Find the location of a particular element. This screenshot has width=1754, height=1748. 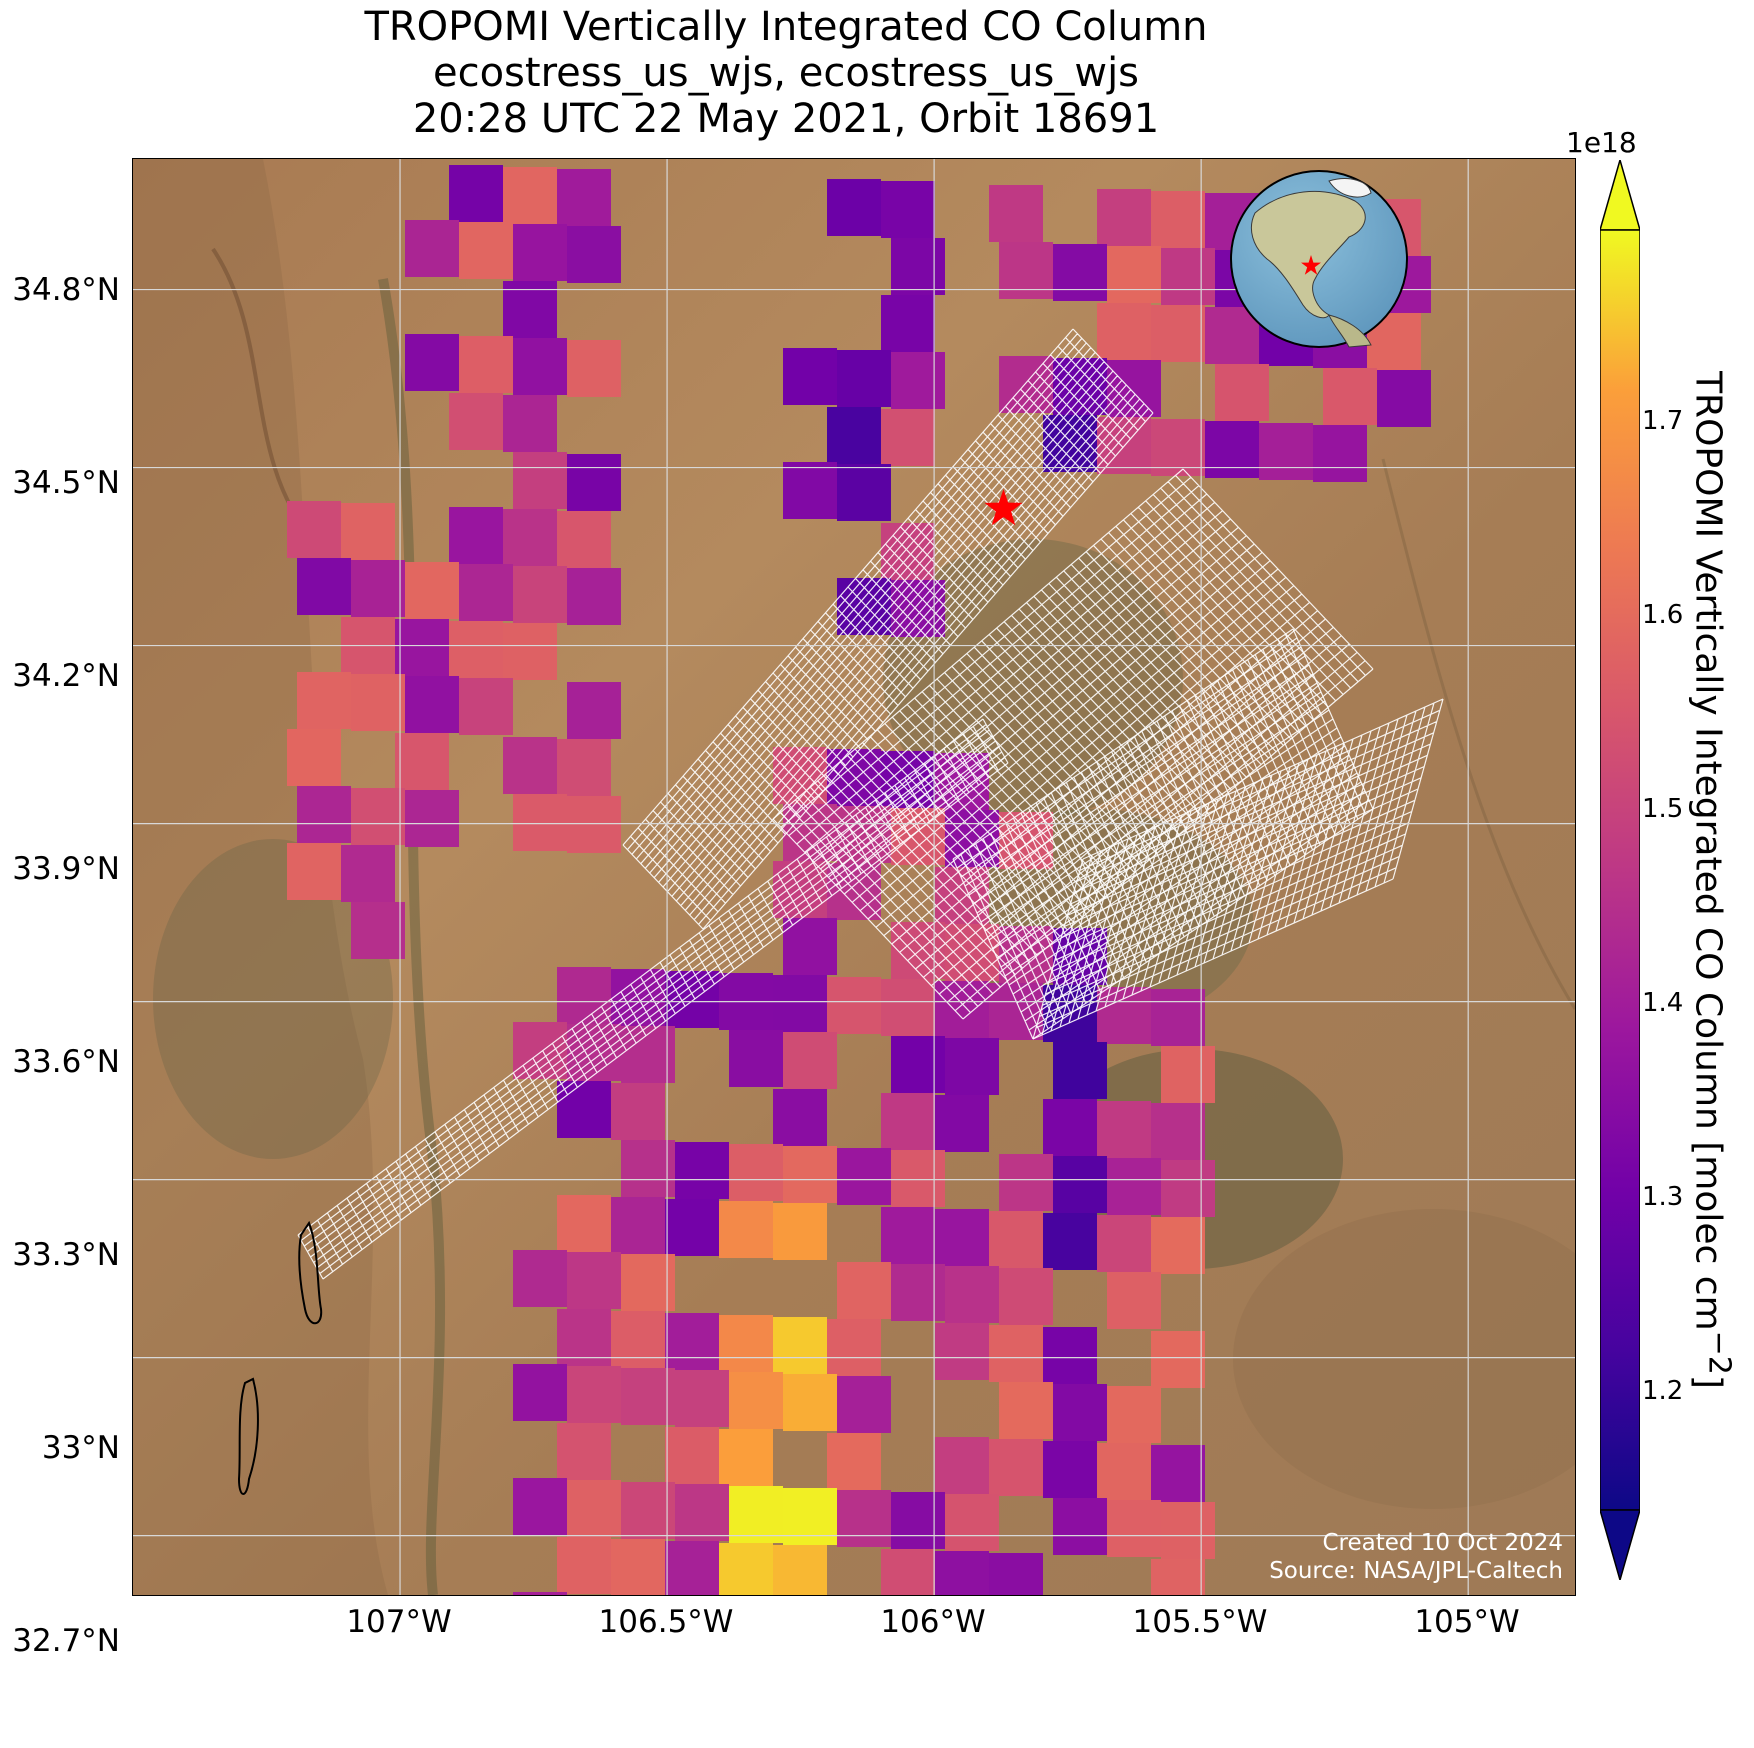

basemap-east-plains is located at coordinates (1404, 1359).